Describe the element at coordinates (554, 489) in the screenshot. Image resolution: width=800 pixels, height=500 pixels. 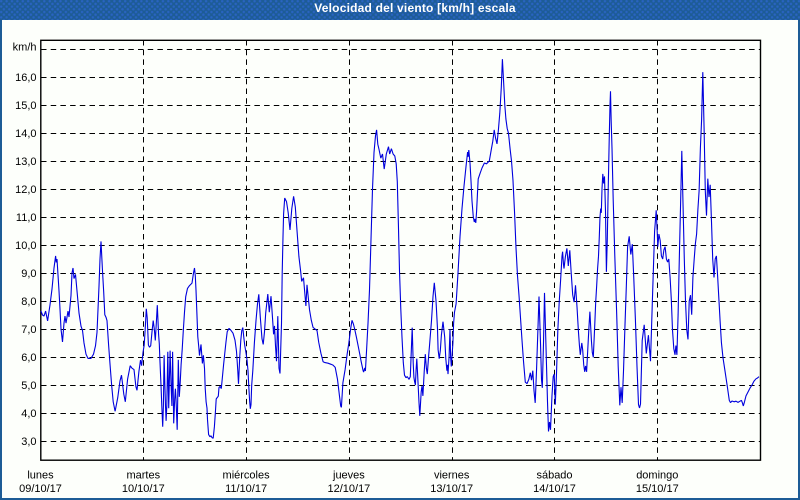
I see `svg-text: 14/10/17` at that location.